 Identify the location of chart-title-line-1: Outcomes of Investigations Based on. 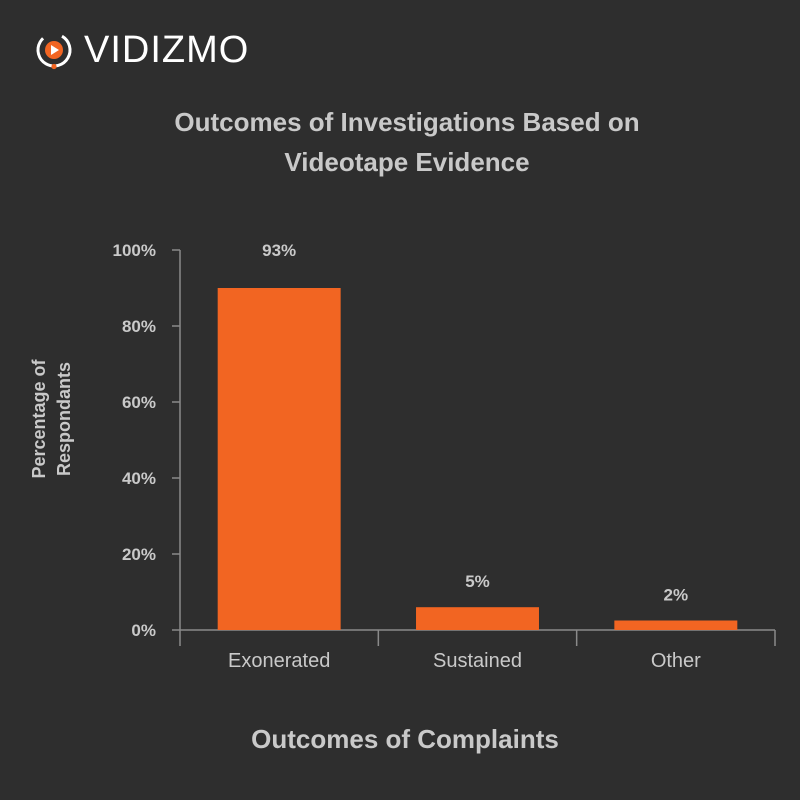
(407, 122).